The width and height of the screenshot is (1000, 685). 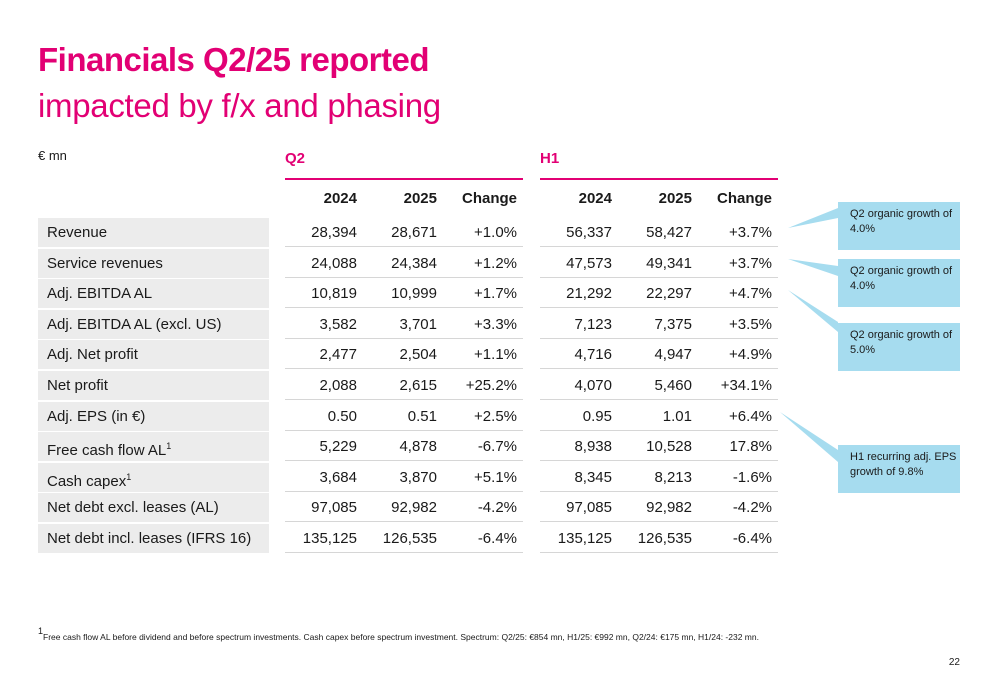 I want to click on value-2024-h1: 4,070, so click(x=593, y=385).